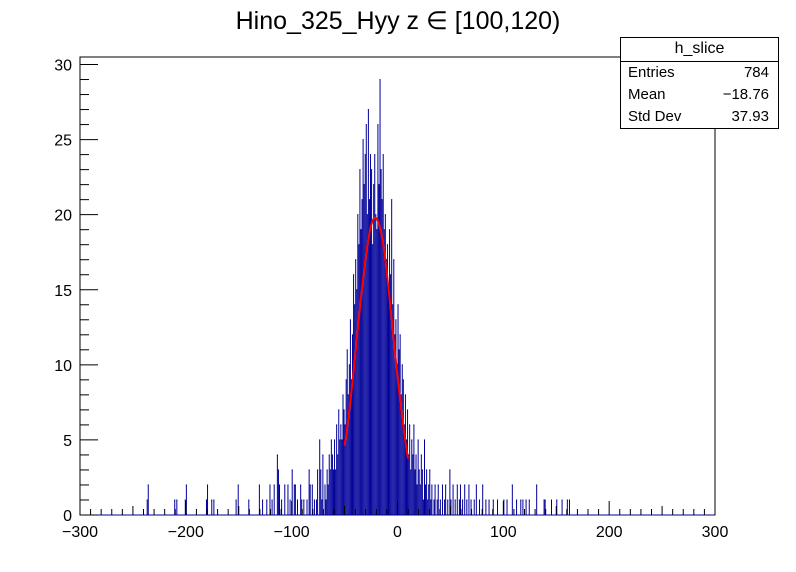 Image resolution: width=796 pixels, height=572 pixels. I want to click on stats-row-stddev: Std Dev 37.93, so click(699, 117).